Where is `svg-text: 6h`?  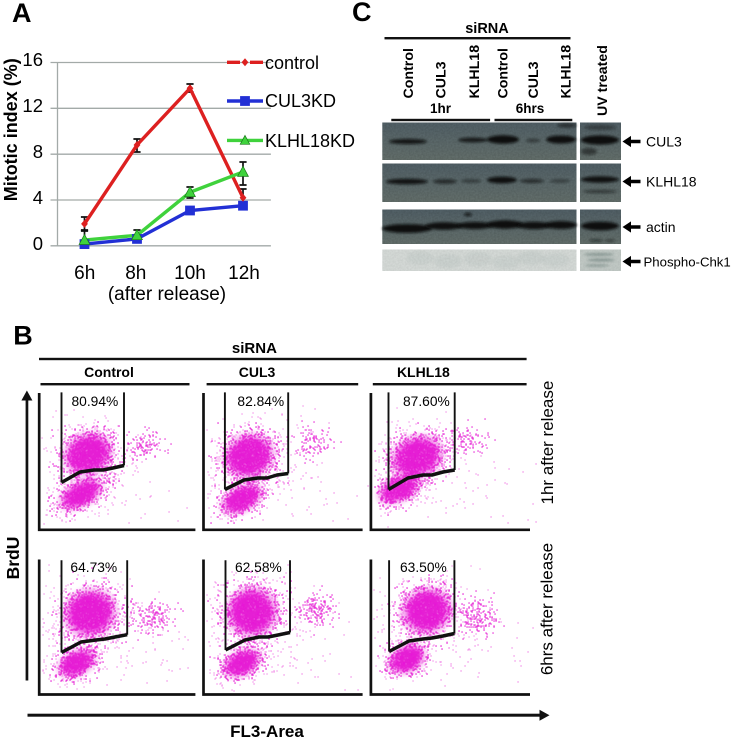 svg-text: 6h is located at coordinates (84, 273).